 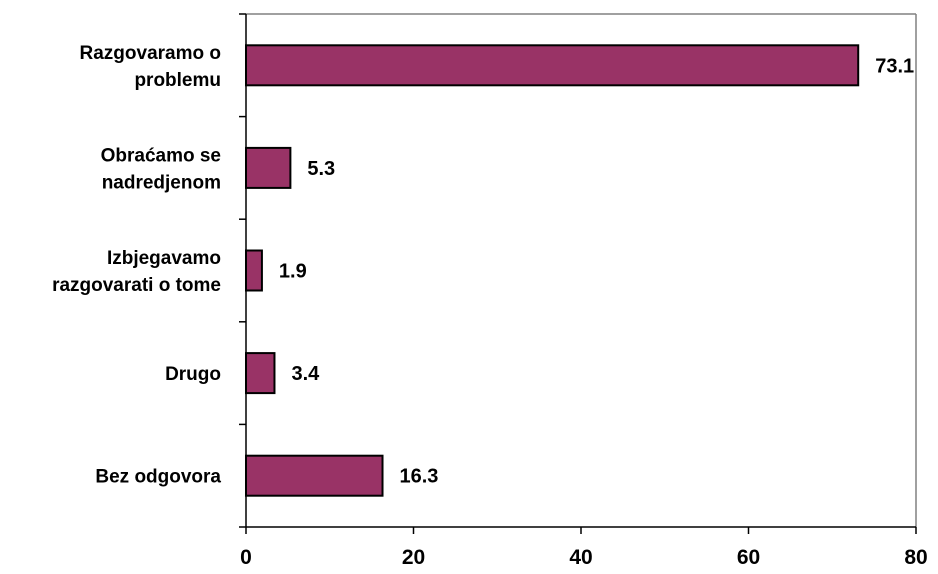 What do you see at coordinates (413, 557) in the screenshot?
I see `x-axis-tick-label: 20` at bounding box center [413, 557].